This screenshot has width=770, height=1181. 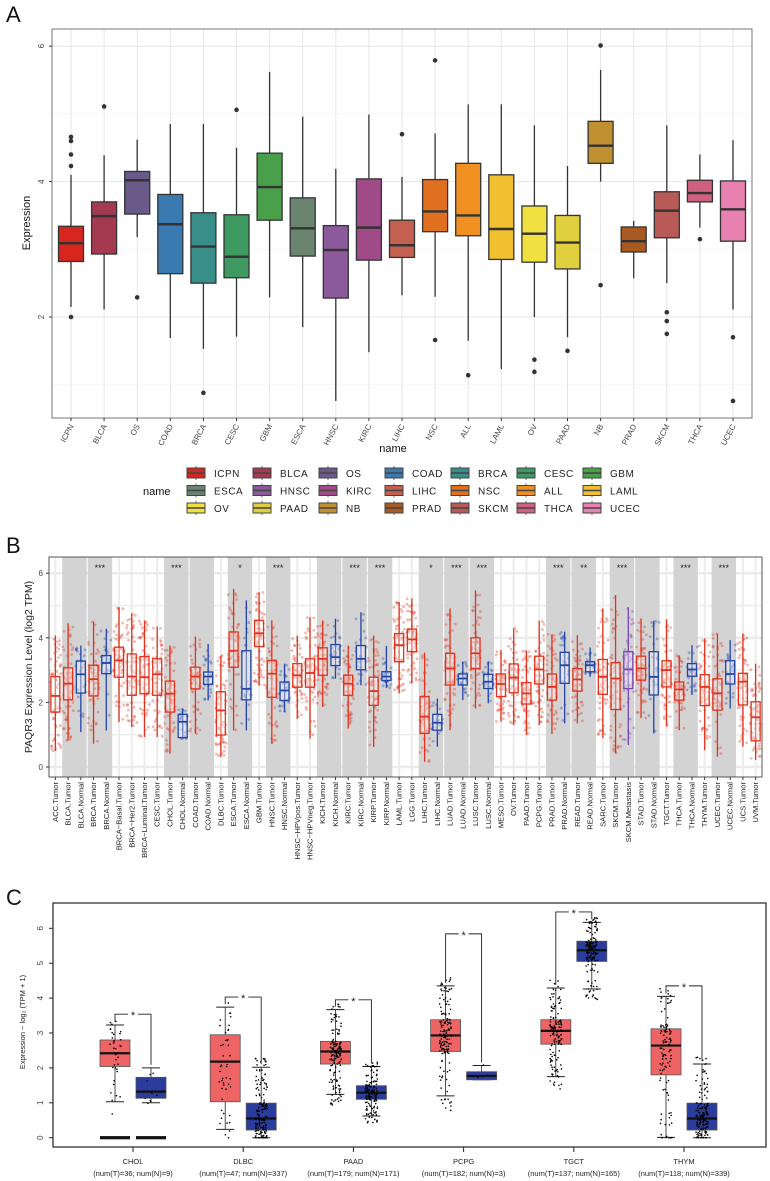 I want to click on significance-label: *, so click(x=133, y=1016).